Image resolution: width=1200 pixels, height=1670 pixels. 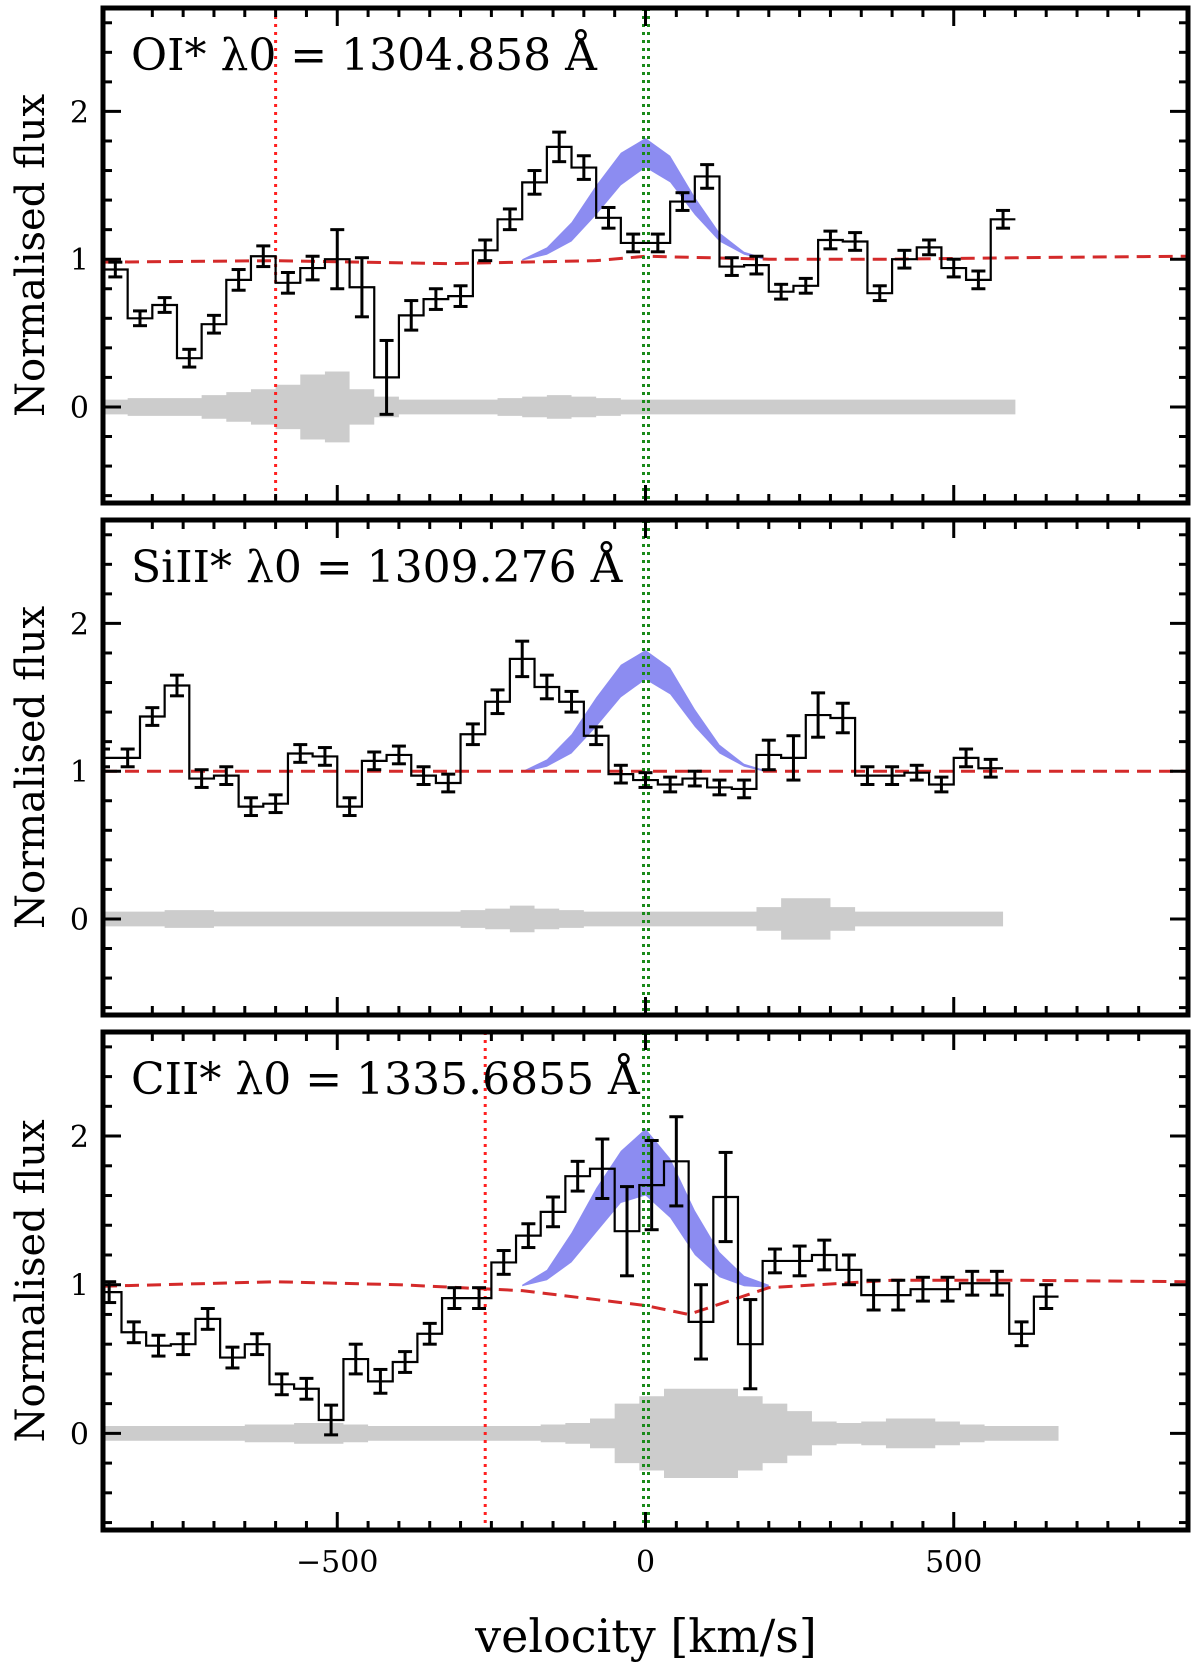 I want to click on panel-title: SiII* λ0 = 1309.276 Å, so click(x=377, y=566).